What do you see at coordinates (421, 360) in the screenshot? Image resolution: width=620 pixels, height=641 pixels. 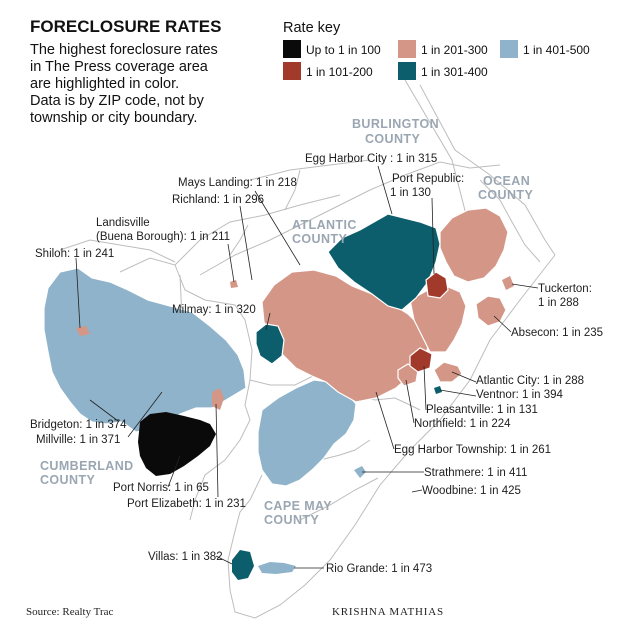 I see `region-pleasantville` at bounding box center [421, 360].